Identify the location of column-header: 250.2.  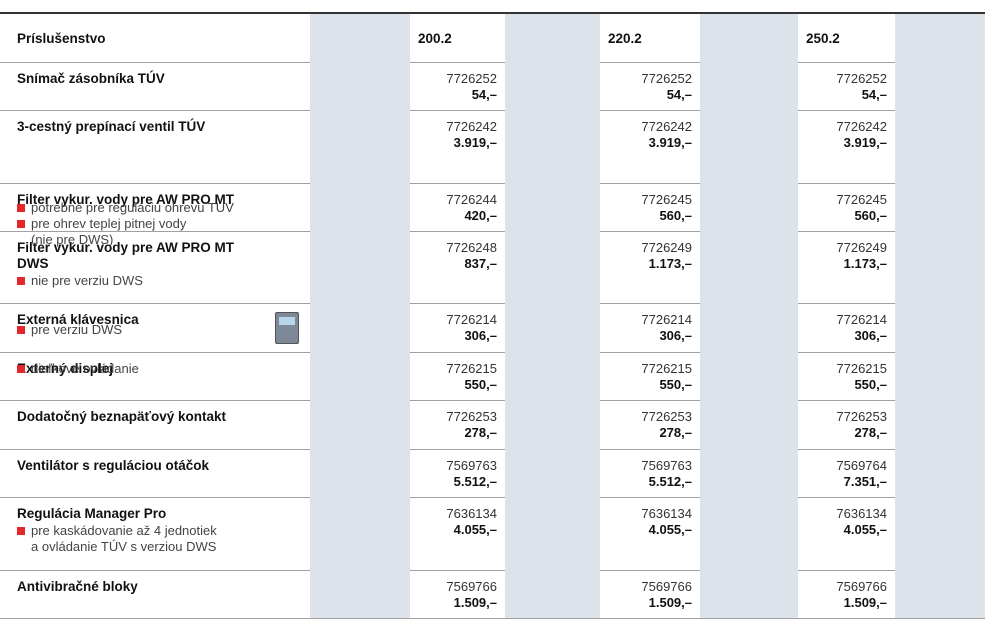
(823, 38).